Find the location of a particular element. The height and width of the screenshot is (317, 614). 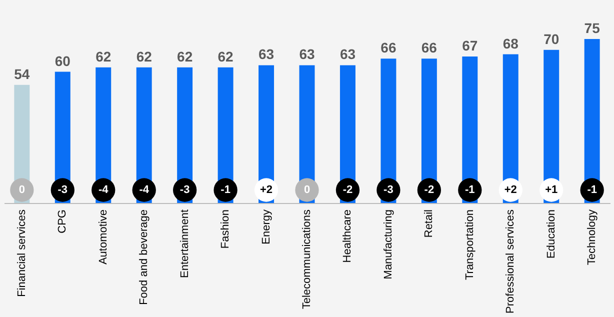

x-tick-label: Technology is located at coordinates (592, 237).